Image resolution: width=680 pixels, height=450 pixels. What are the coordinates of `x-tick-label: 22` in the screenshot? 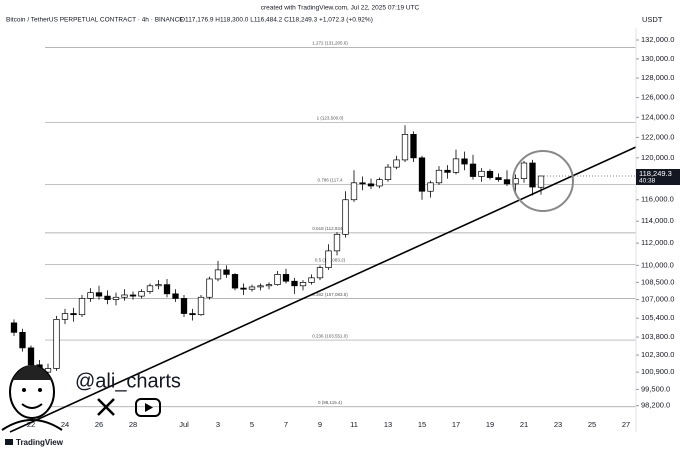 It's located at (31, 424).